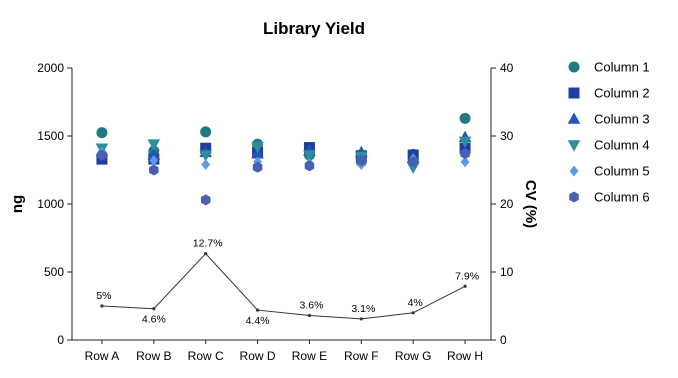  What do you see at coordinates (154, 320) in the screenshot?
I see `cv-data-label: 4.6%` at bounding box center [154, 320].